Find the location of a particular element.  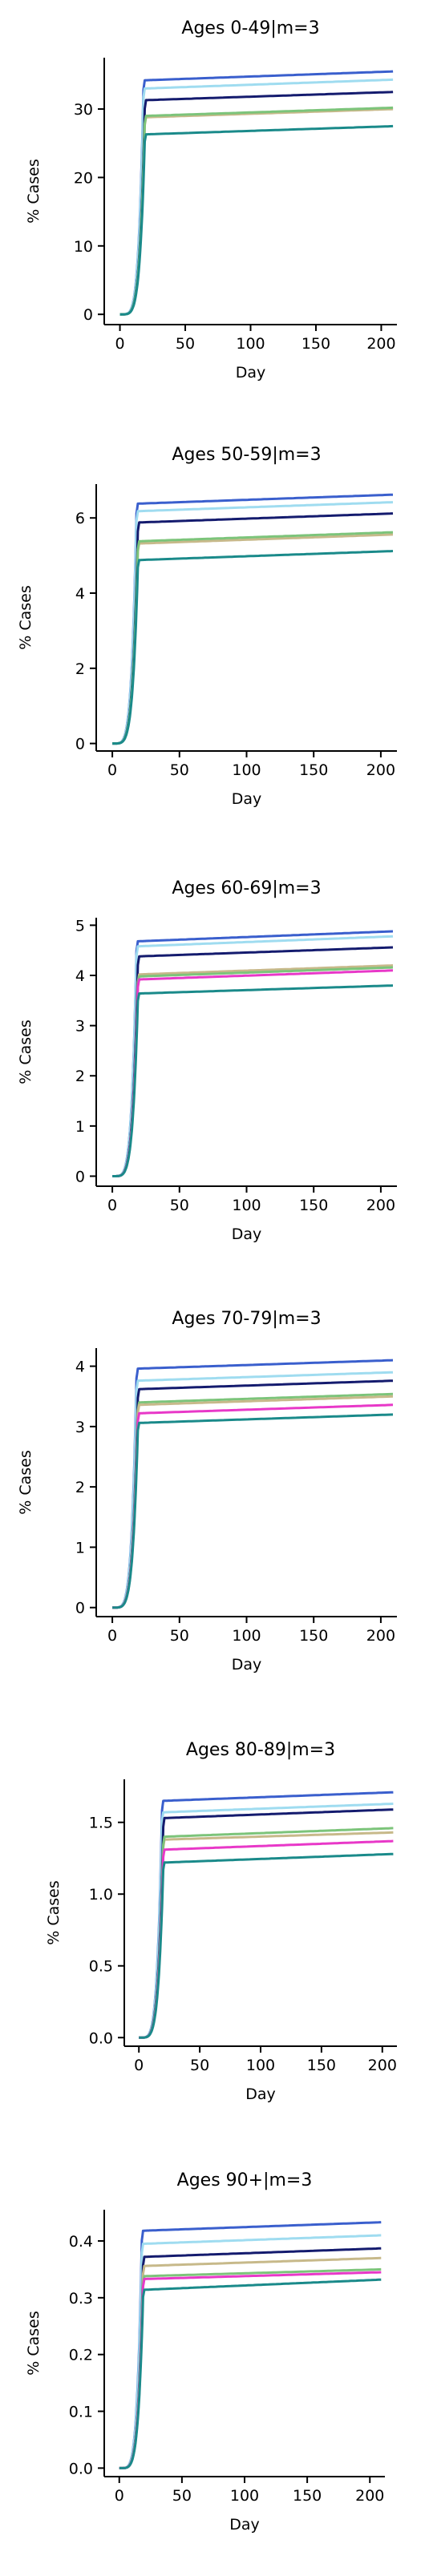

y-tick-label: 0.1 is located at coordinates (81, 2413).